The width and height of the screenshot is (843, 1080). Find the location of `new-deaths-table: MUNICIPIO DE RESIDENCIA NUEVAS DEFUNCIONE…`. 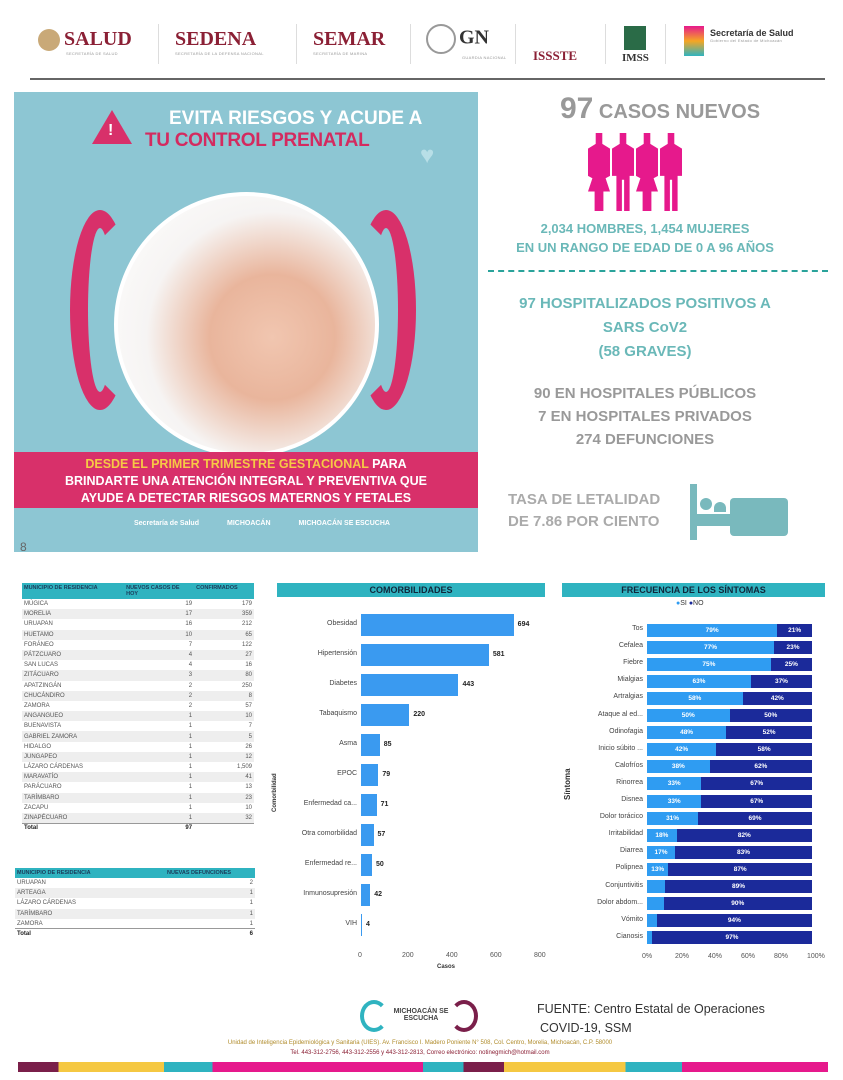

new-deaths-table: MUNICIPIO DE RESIDENCIA NUEVAS DEFUNCIONE… is located at coordinates (135, 904).